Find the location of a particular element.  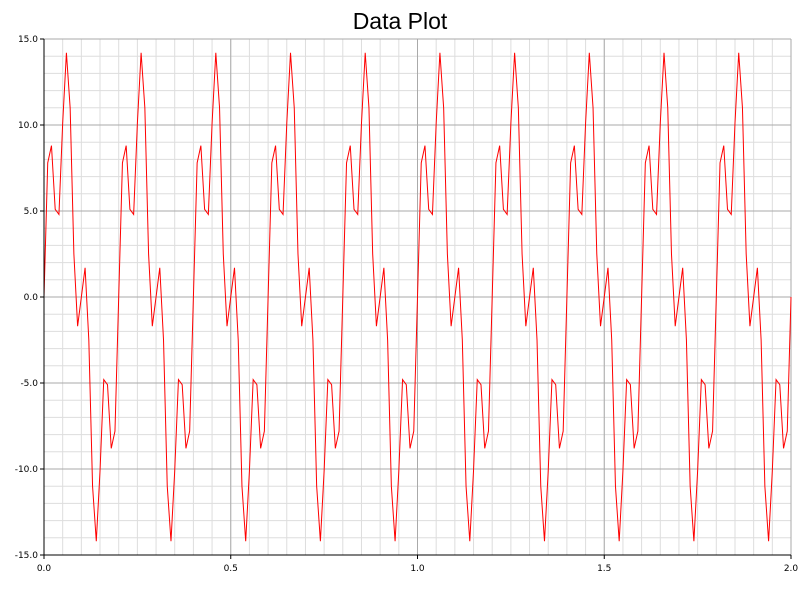

x-tick-label: 0.5 is located at coordinates (231, 569).